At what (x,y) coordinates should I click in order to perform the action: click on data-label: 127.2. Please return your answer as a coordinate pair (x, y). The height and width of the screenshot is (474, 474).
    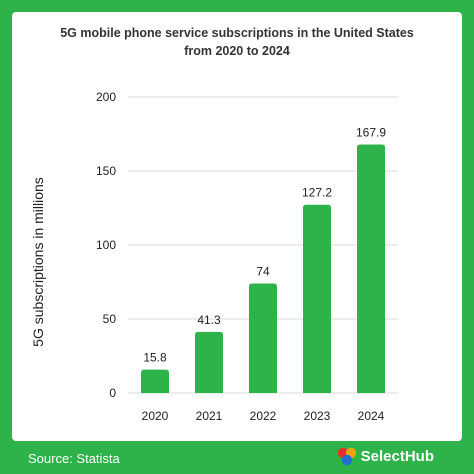
    Looking at the image, I should click on (317, 193).